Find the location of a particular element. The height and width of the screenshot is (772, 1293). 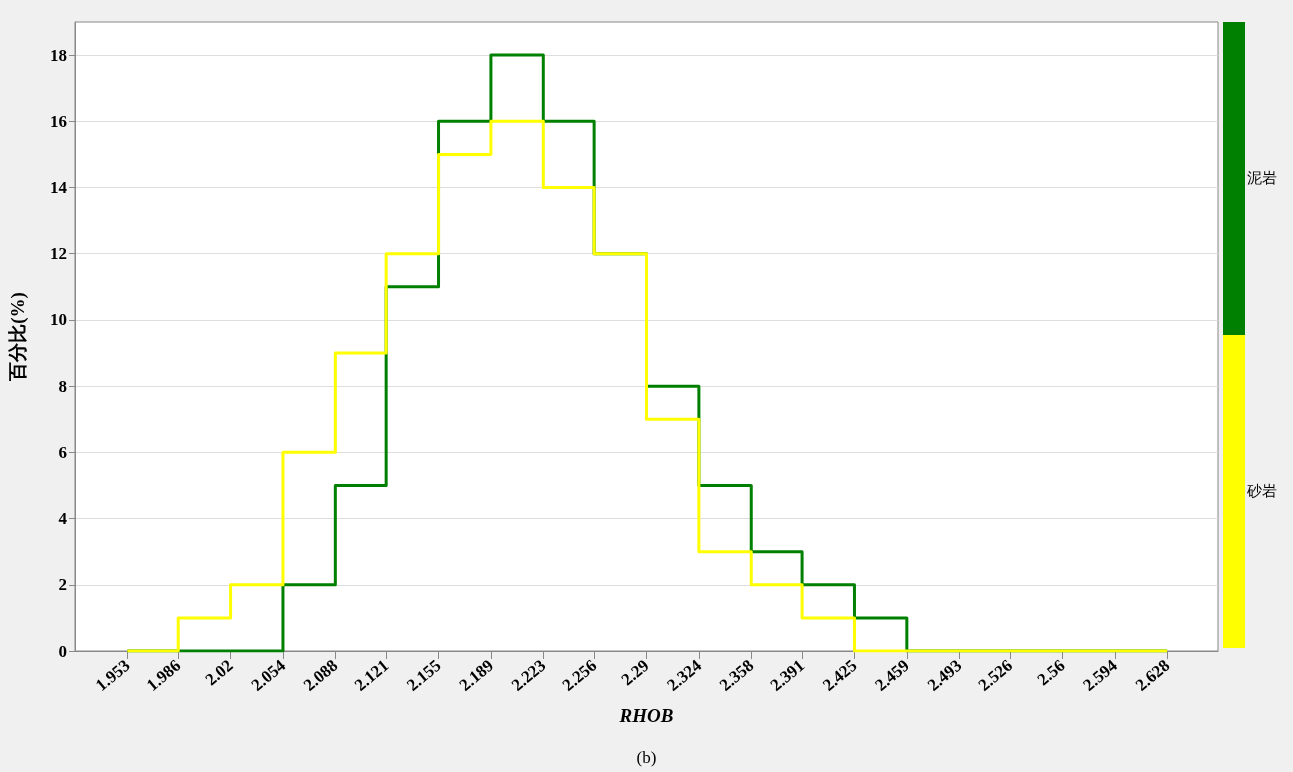

y-axis-title: 百分比(%) is located at coordinates (18, 337).